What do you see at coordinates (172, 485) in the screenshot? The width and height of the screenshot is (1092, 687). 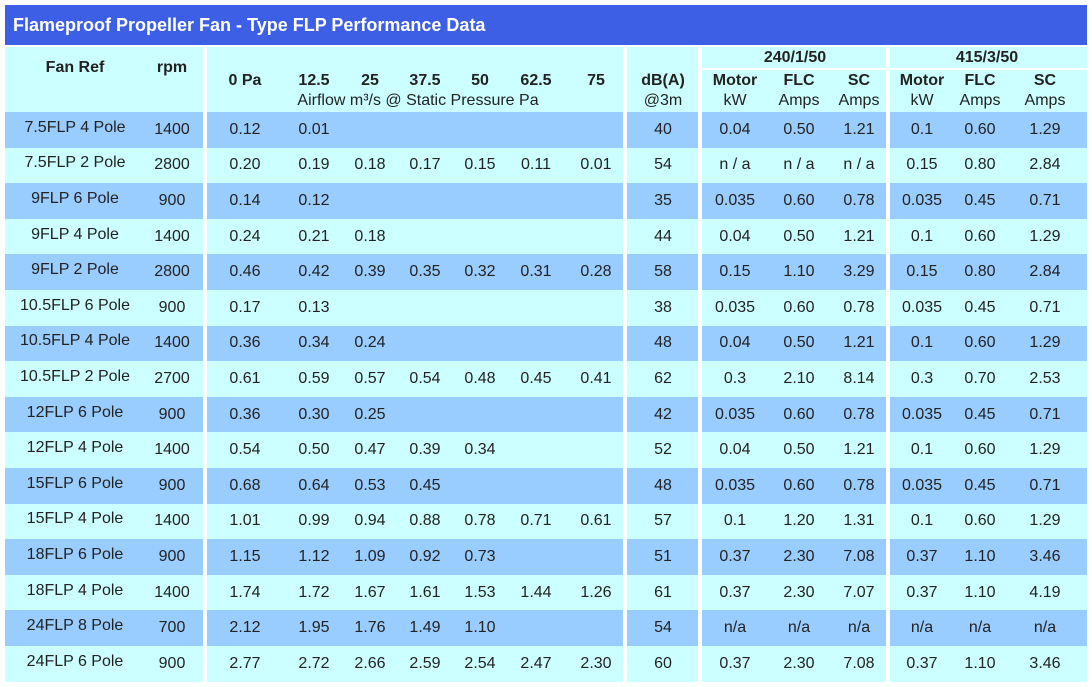 I see `rpm: 900` at bounding box center [172, 485].